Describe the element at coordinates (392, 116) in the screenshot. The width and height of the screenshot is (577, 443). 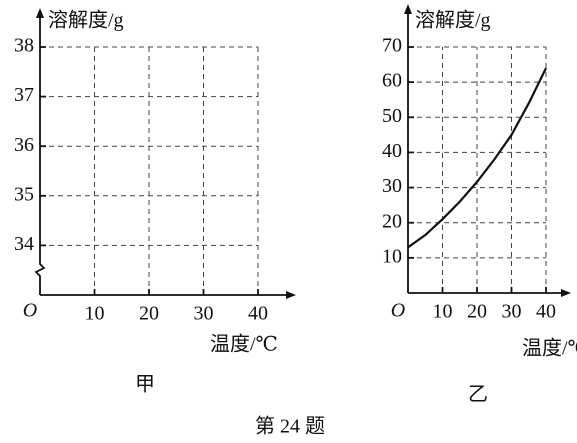
I see `y-tick-label: 50` at that location.